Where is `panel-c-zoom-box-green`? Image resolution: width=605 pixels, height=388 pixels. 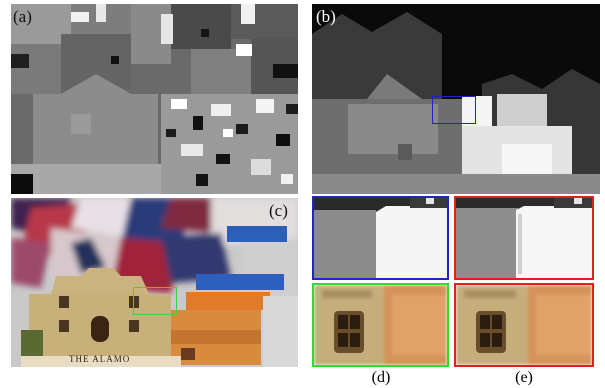 panel-c-zoom-box-green is located at coordinates (155, 301).